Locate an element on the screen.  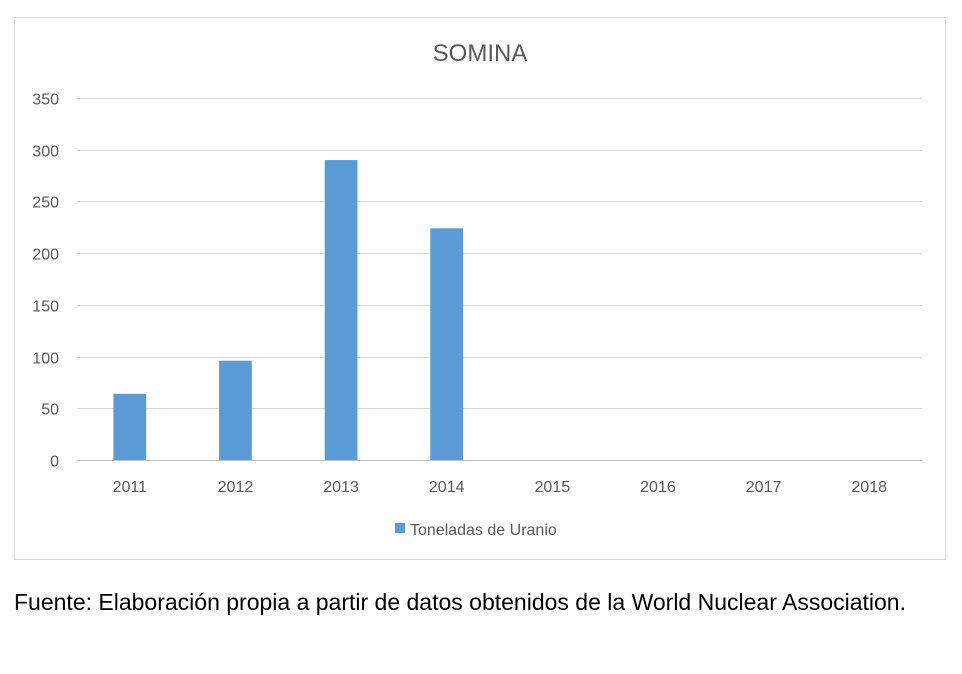
bar-2012 is located at coordinates (235, 410).